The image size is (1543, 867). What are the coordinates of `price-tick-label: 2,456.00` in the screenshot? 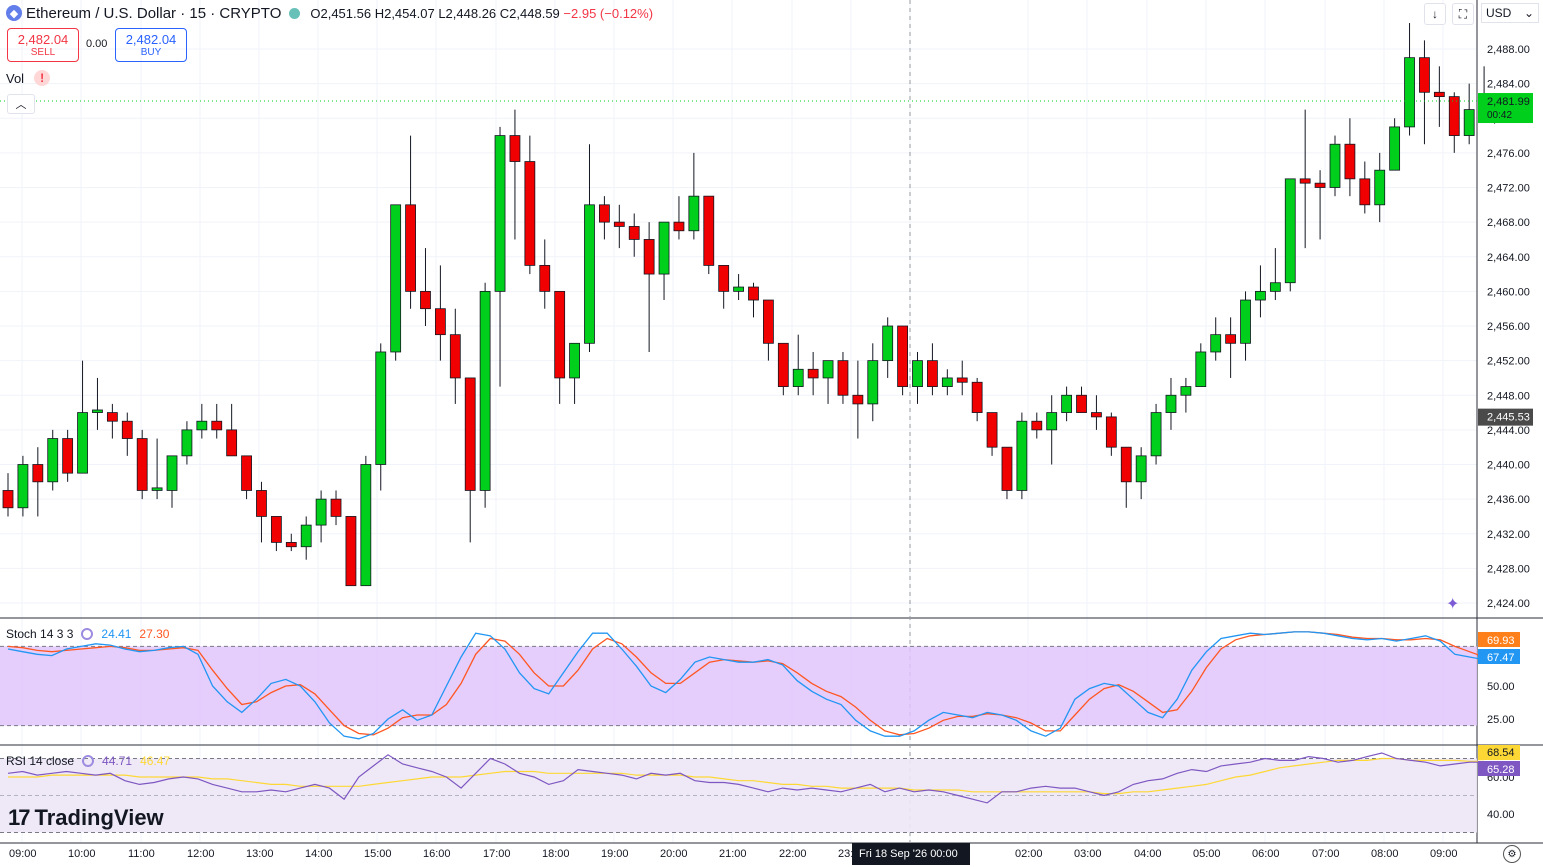 It's located at (1508, 327).